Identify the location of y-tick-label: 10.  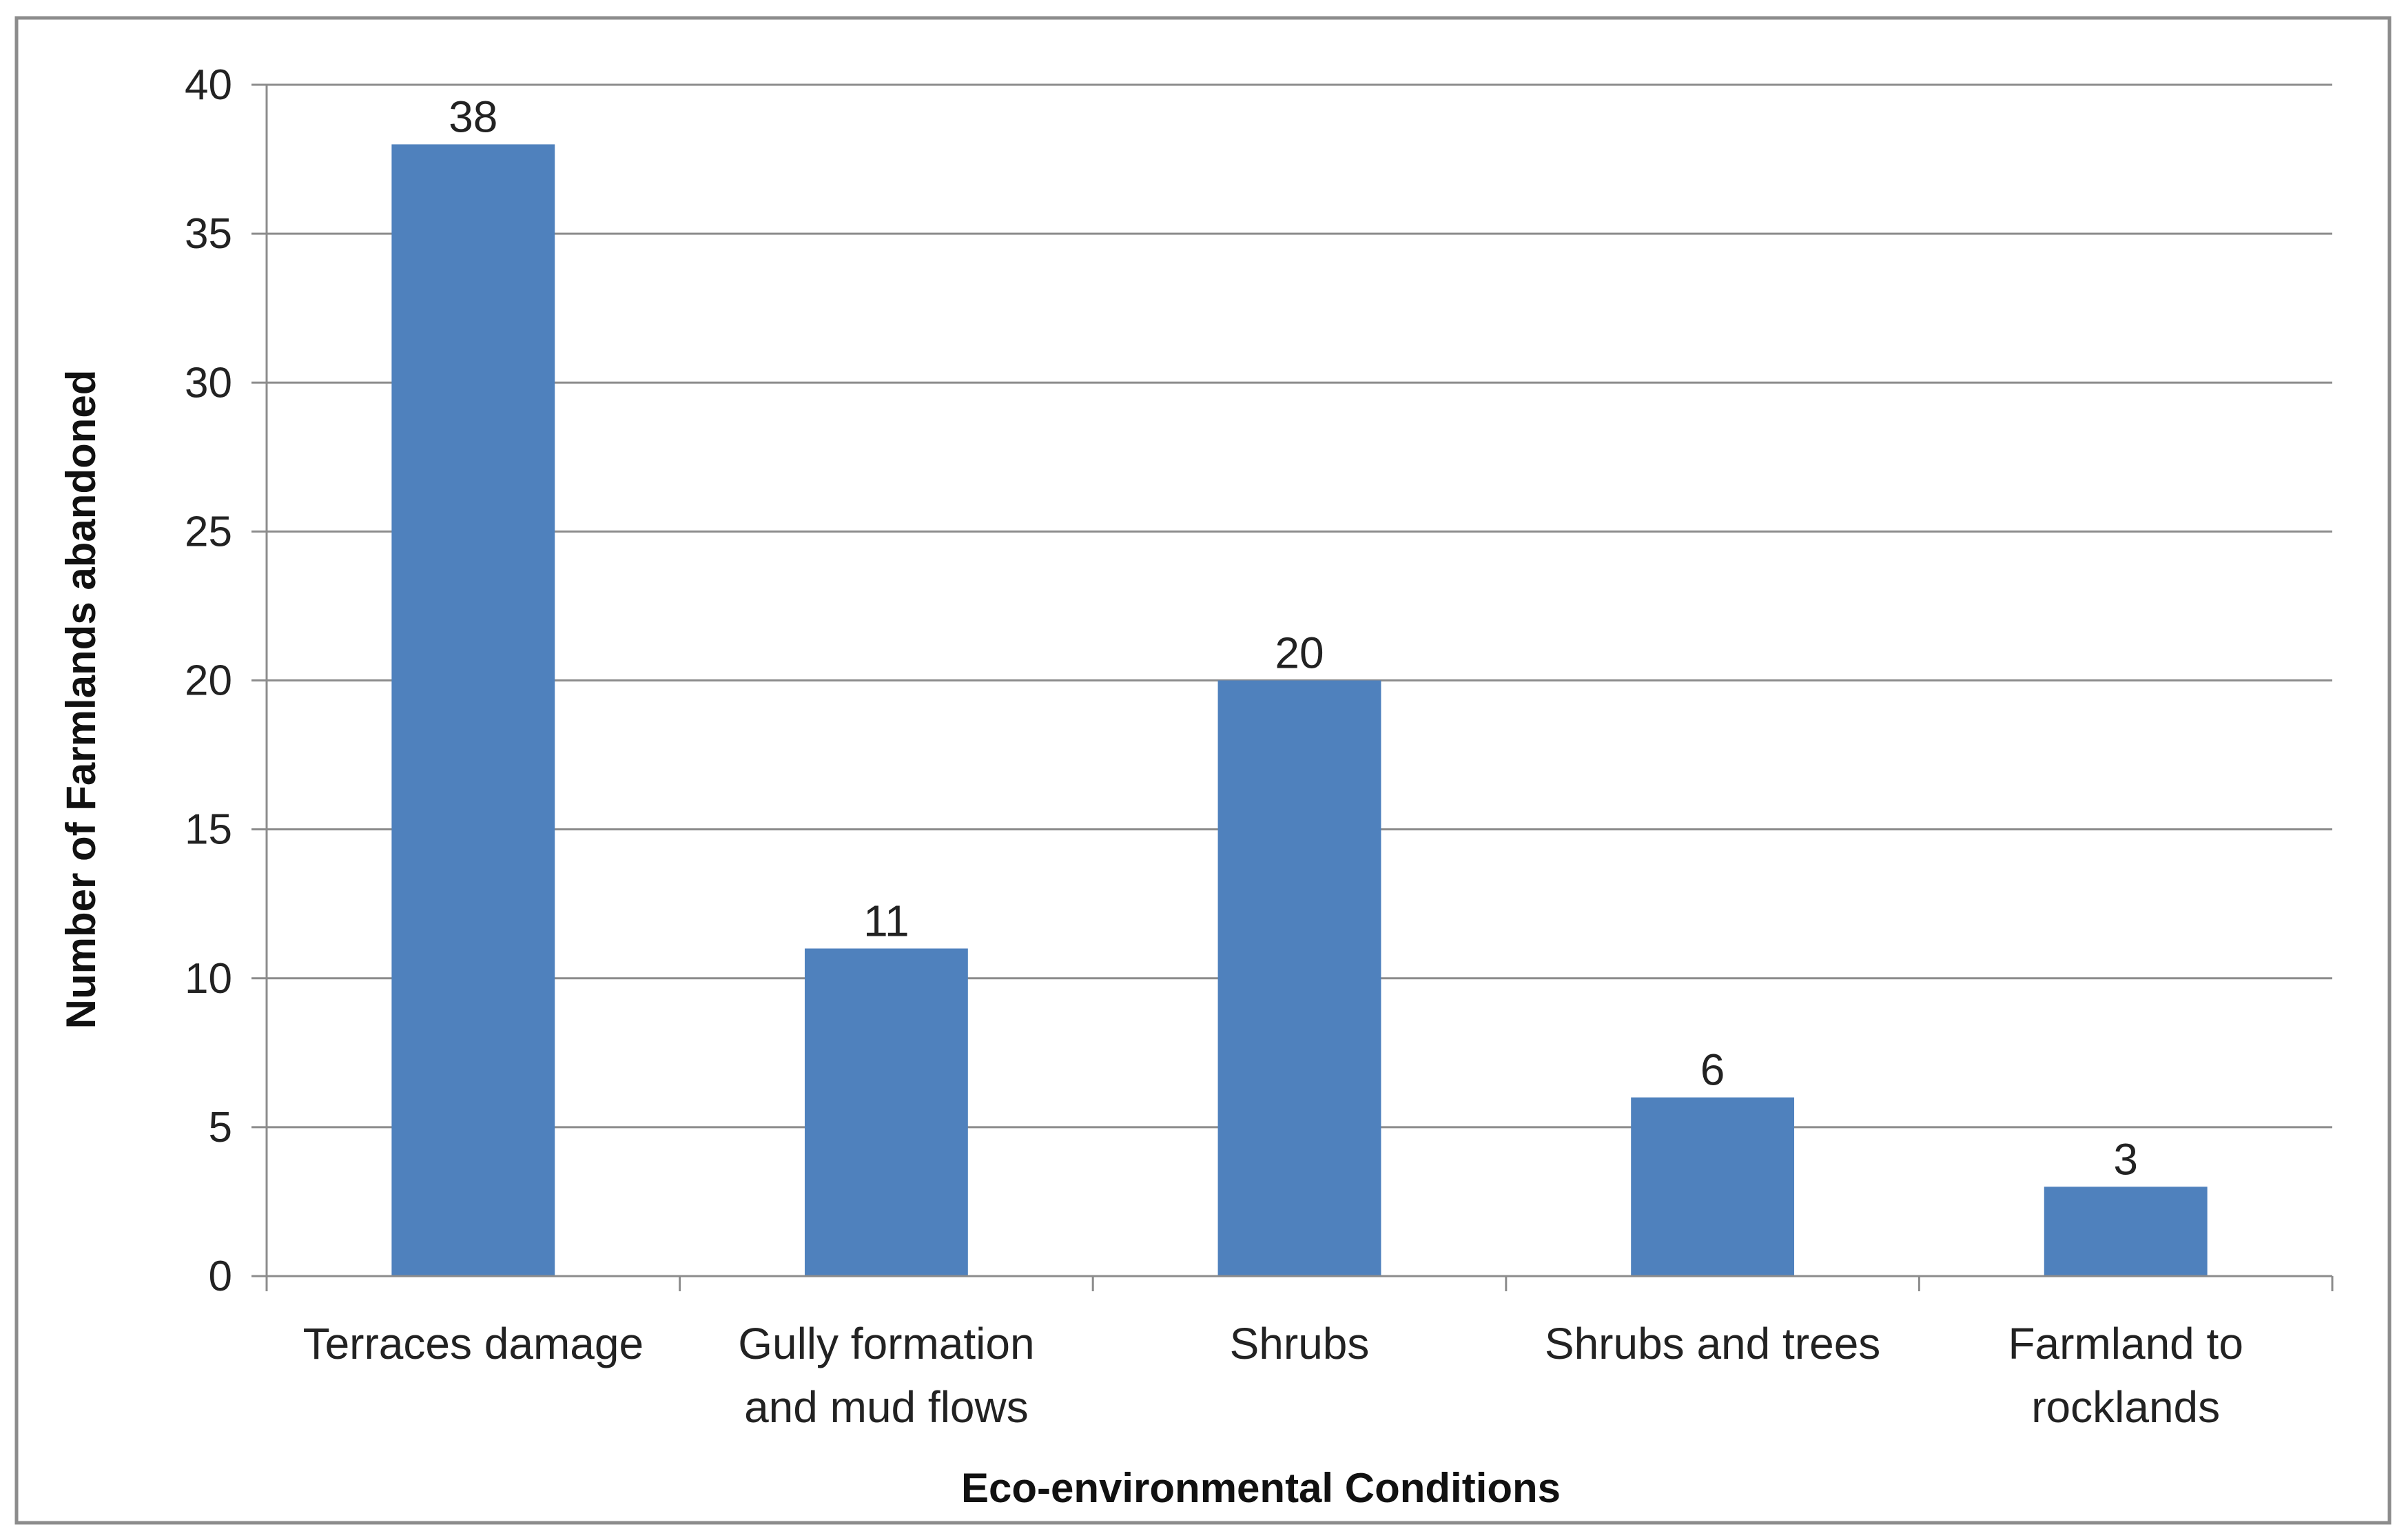
(208, 979).